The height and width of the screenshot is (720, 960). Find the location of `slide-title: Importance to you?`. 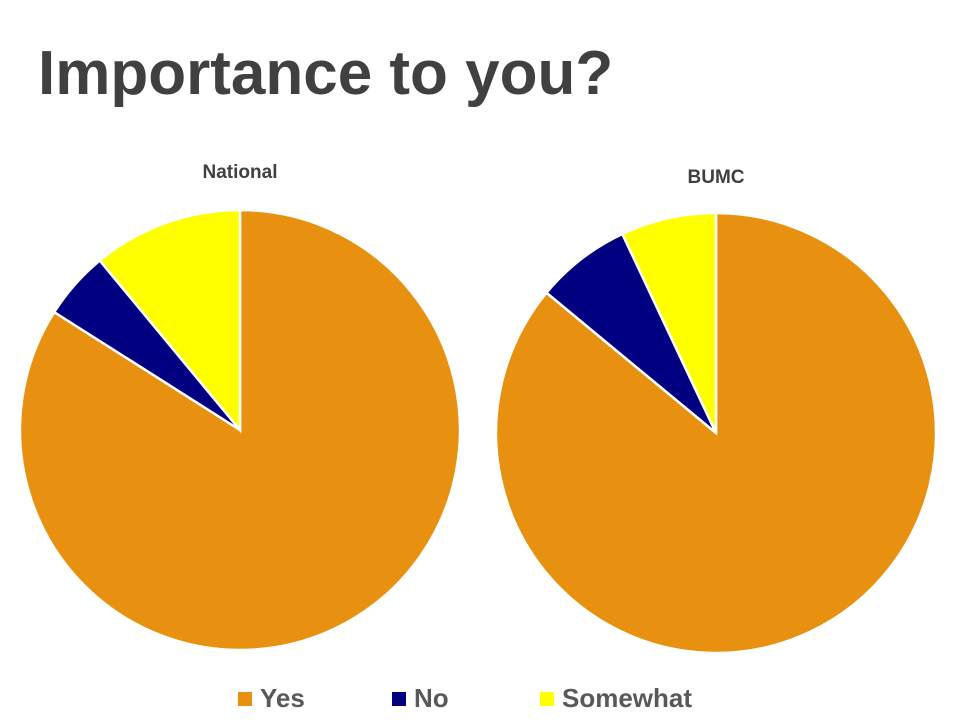

slide-title: Importance to you? is located at coordinates (325, 73).